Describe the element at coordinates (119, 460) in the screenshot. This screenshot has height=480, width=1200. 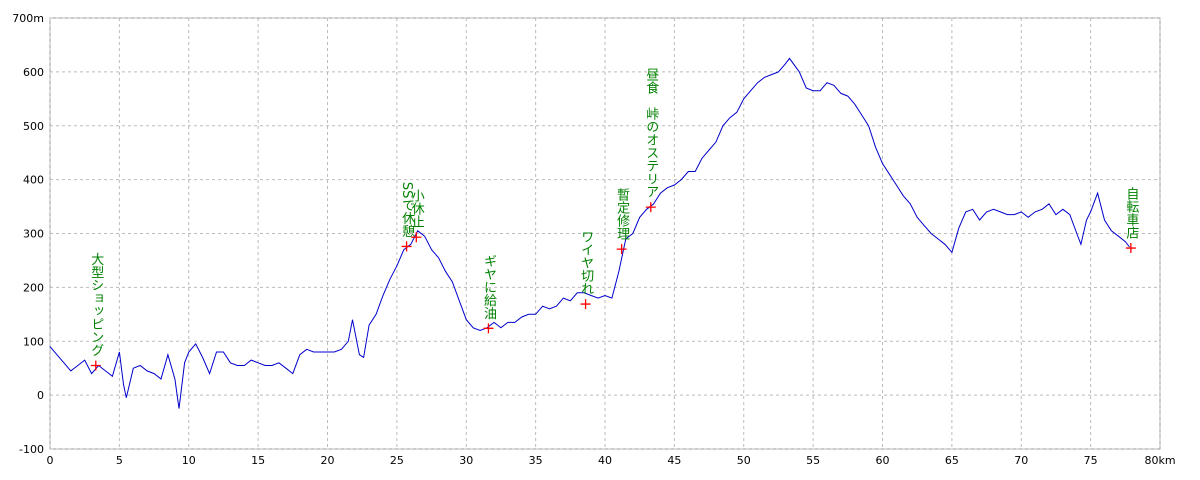
I see `x-tick-label: 5` at that location.